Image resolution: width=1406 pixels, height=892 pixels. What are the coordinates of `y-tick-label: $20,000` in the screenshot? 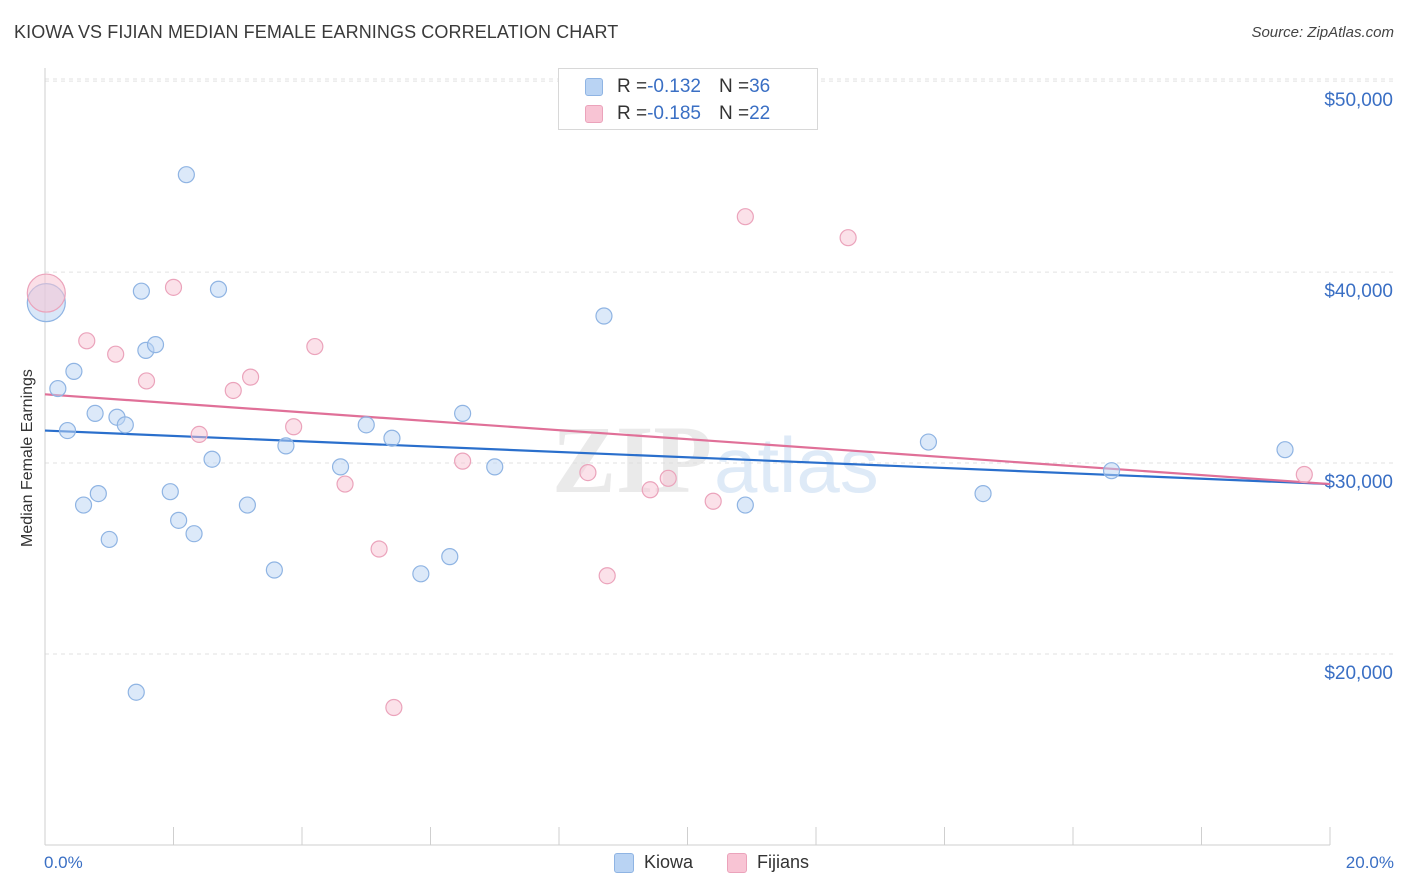 It's located at (1358, 673).